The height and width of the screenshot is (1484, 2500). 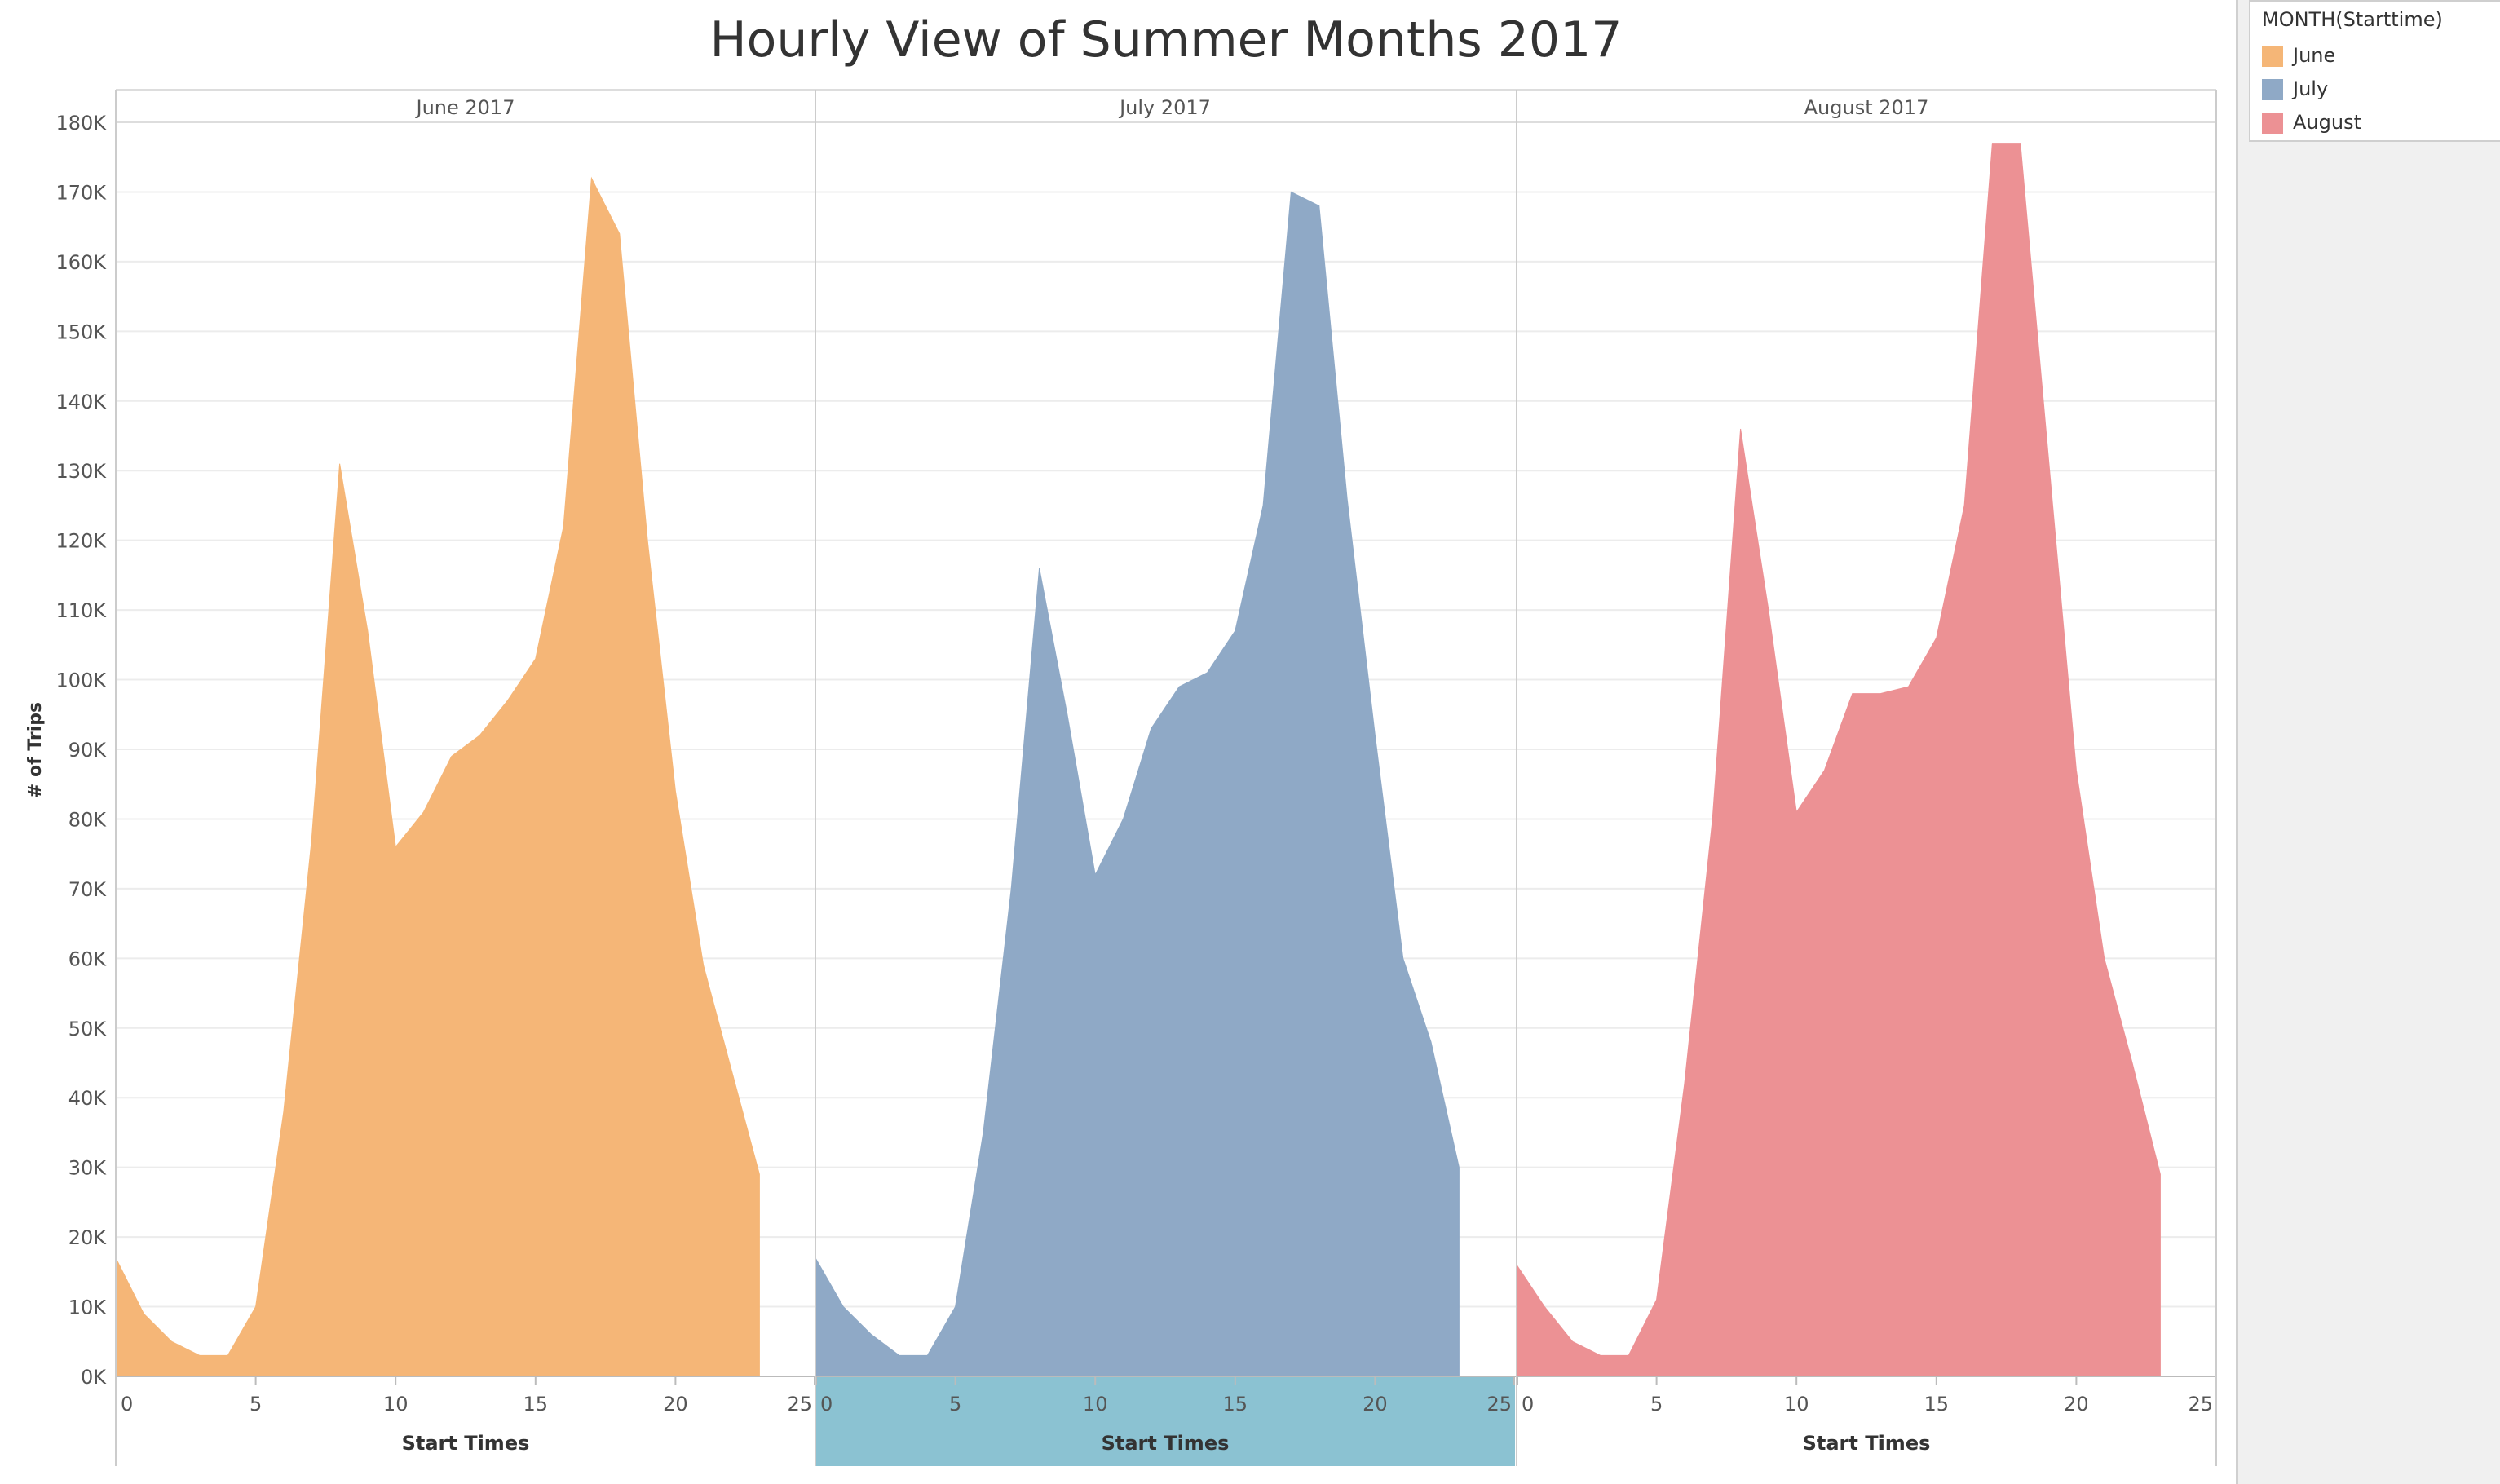 I want to click on panel-header: August 2017, so click(x=1866, y=107).